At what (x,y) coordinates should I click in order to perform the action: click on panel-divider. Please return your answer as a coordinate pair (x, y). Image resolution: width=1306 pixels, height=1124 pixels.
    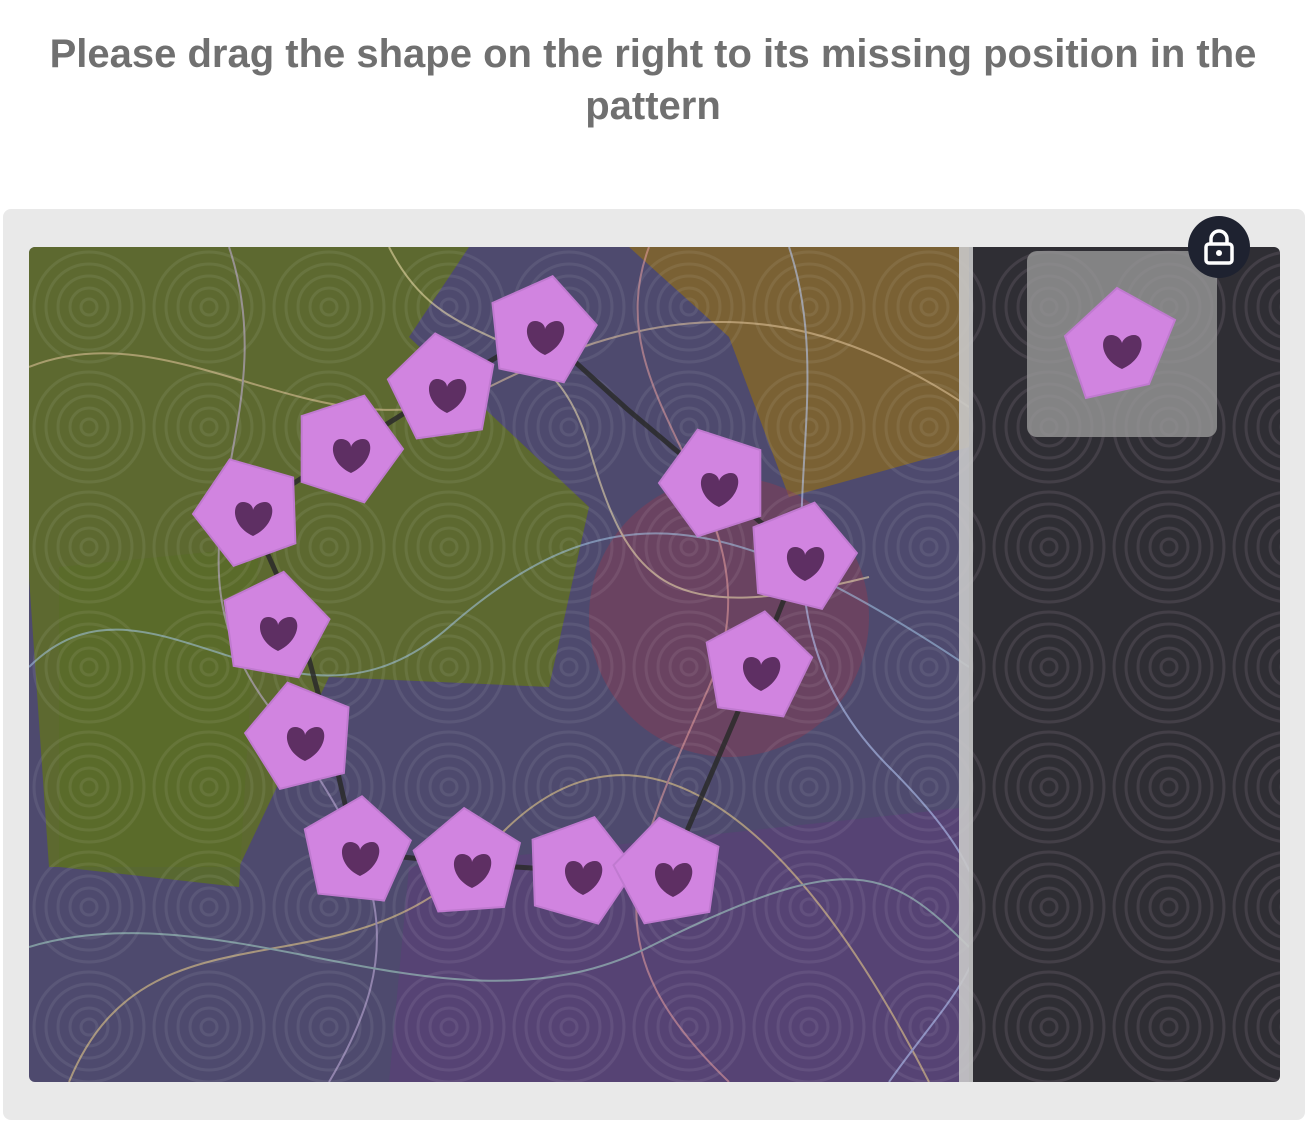
    Looking at the image, I should click on (966, 664).